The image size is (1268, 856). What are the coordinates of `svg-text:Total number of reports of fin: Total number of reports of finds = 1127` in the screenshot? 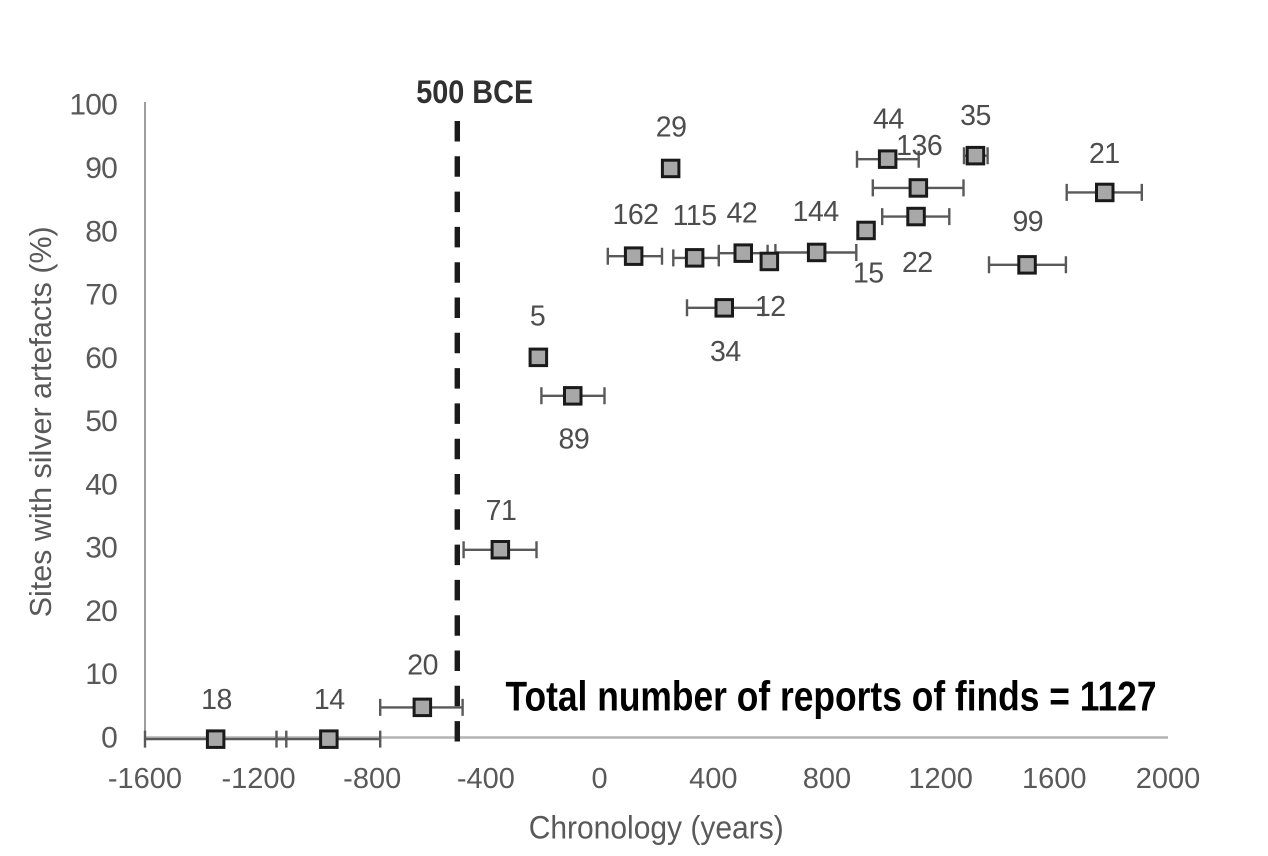 It's located at (831, 696).